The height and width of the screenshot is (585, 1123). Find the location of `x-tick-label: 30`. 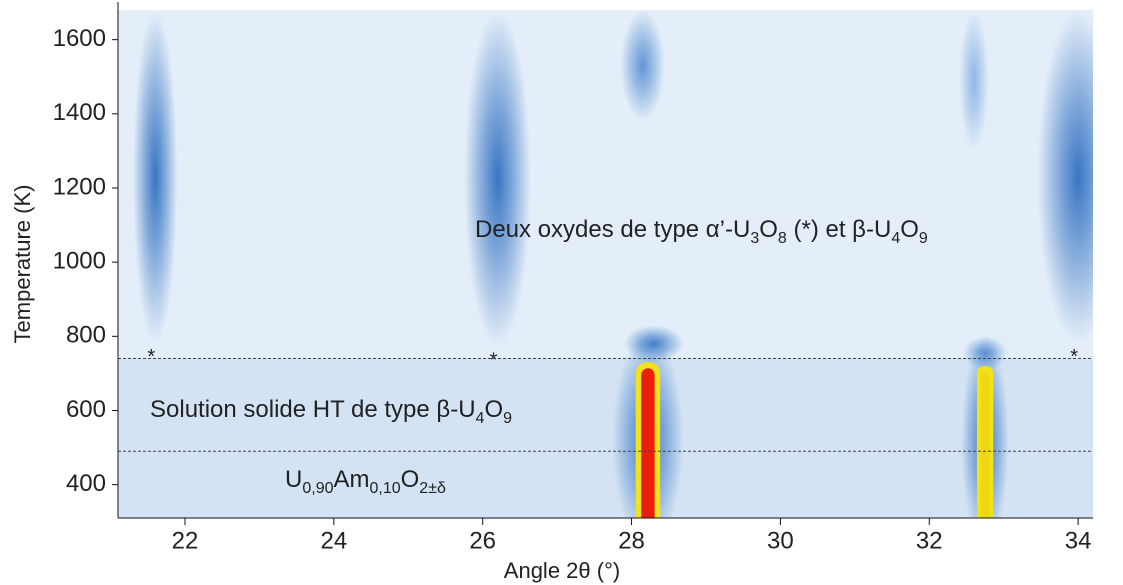

x-tick-label: 30 is located at coordinates (780, 540).